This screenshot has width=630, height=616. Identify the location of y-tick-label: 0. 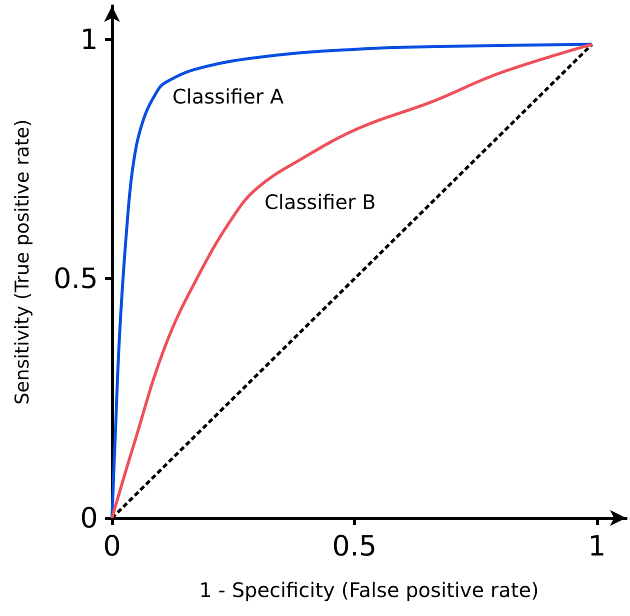
(89, 518).